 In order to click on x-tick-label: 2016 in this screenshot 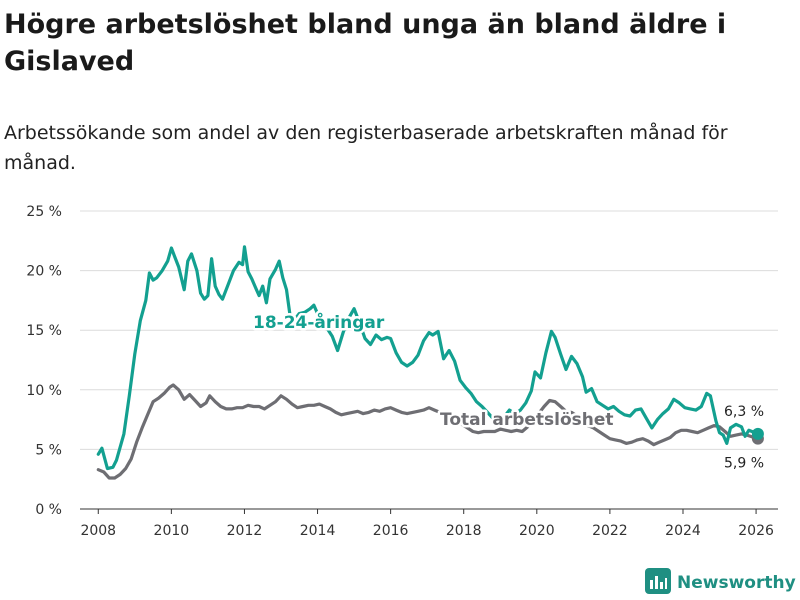, I will do `click(391, 531)`.